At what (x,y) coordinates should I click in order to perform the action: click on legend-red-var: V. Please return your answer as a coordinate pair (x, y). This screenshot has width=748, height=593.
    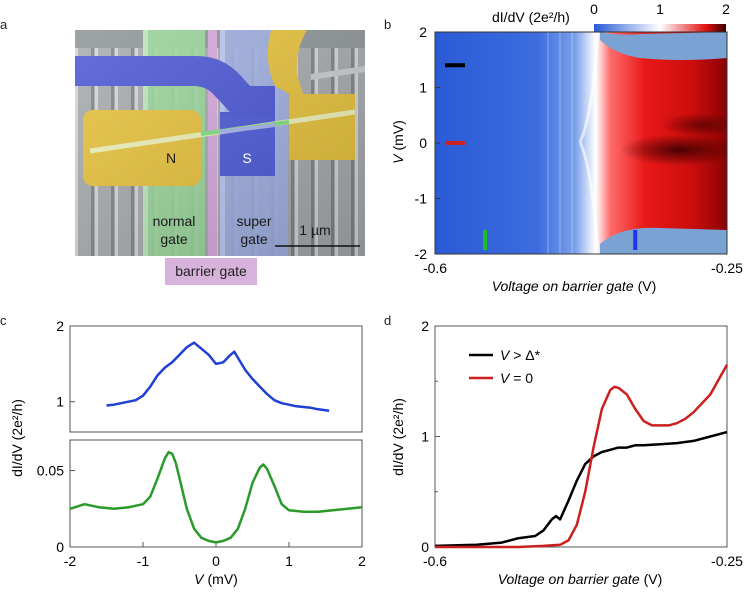
    Looking at the image, I should click on (505, 378).